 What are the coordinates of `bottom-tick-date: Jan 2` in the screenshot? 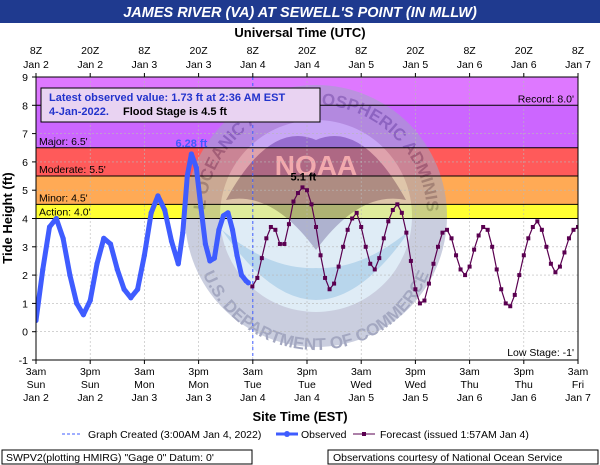 It's located at (36, 398).